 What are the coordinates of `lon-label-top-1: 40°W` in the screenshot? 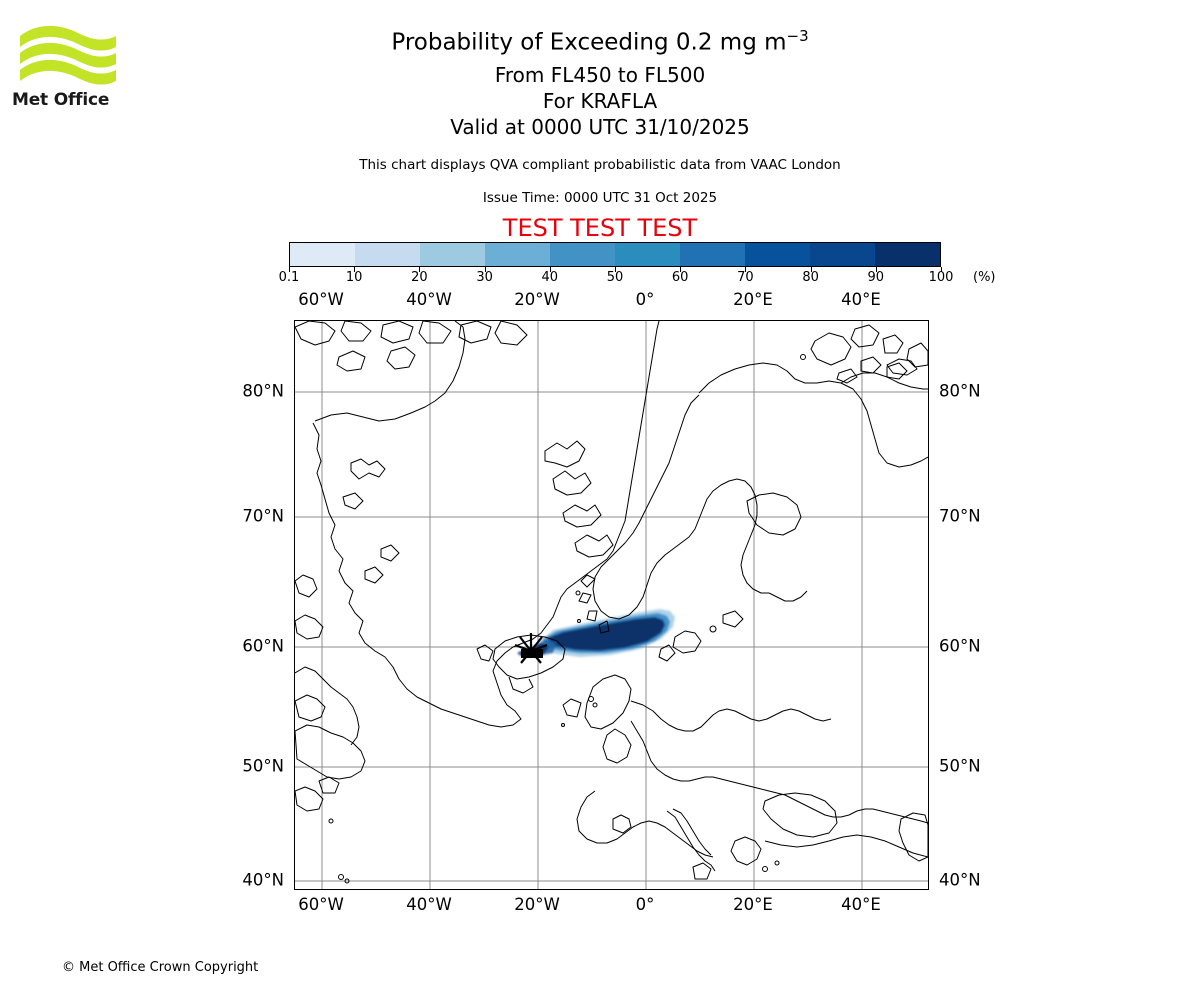 It's located at (429, 299).